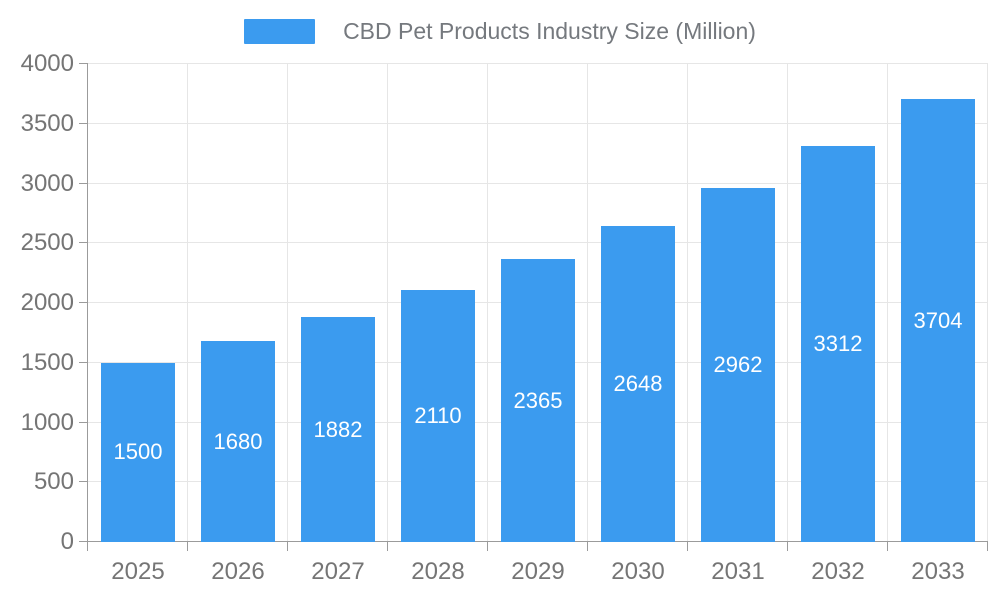 The width and height of the screenshot is (1000, 600). Describe the element at coordinates (738, 571) in the screenshot. I see `x-axis-label: 2031` at that location.